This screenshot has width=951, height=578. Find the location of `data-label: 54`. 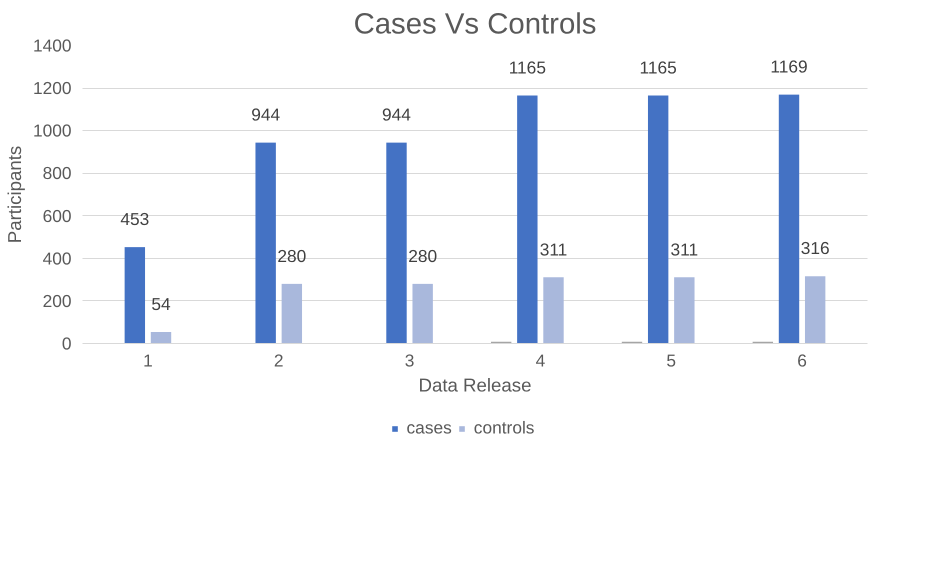

data-label: 54 is located at coordinates (161, 304).